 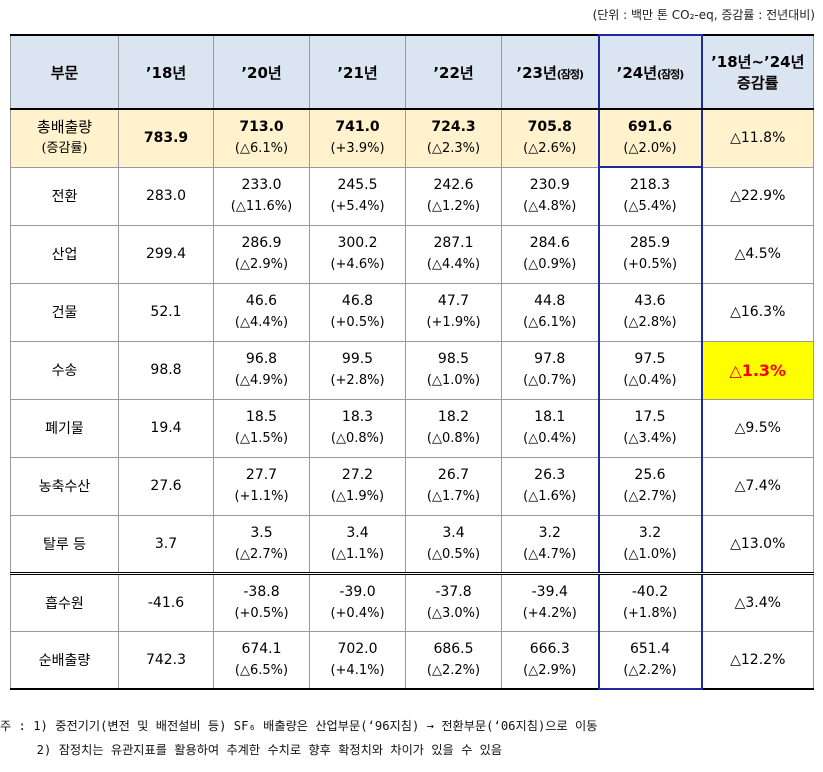 What do you see at coordinates (453, 496) in the screenshot?
I see `cell-change: (△1.7%)` at bounding box center [453, 496].